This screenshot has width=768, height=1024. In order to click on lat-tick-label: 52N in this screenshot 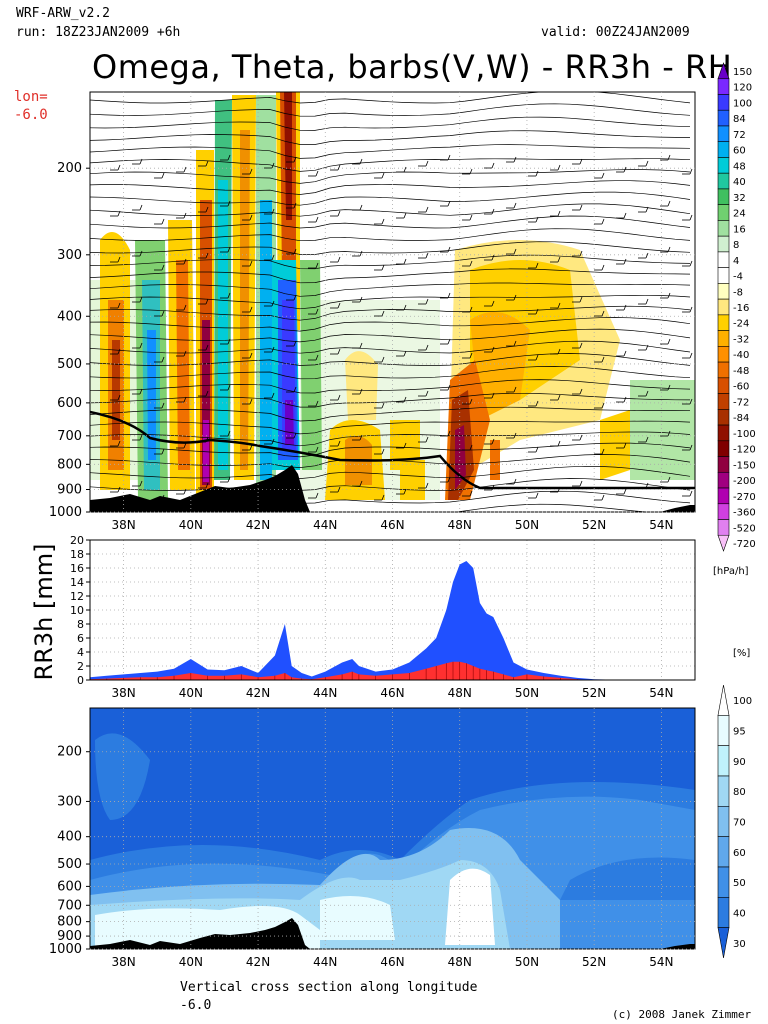, I will do `click(594, 962)`.